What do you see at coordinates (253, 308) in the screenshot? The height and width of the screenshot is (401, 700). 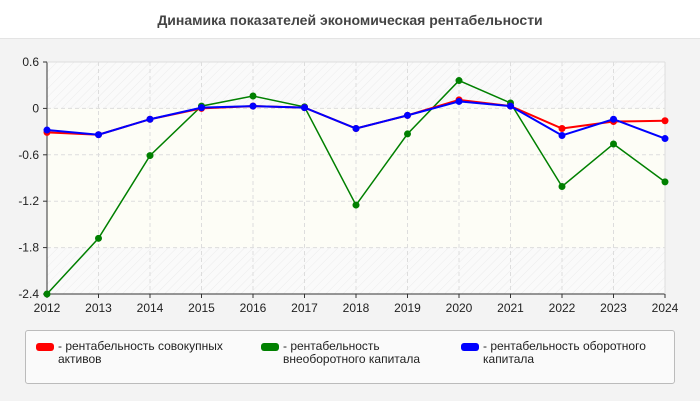 I see `x-tick-label: 2016` at bounding box center [253, 308].